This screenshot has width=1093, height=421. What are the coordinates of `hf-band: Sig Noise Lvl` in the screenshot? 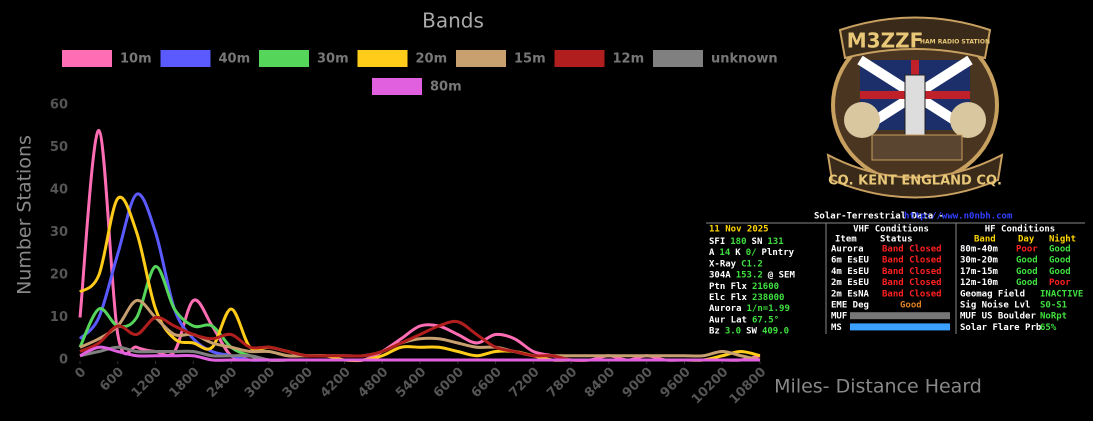 It's located at (995, 305).